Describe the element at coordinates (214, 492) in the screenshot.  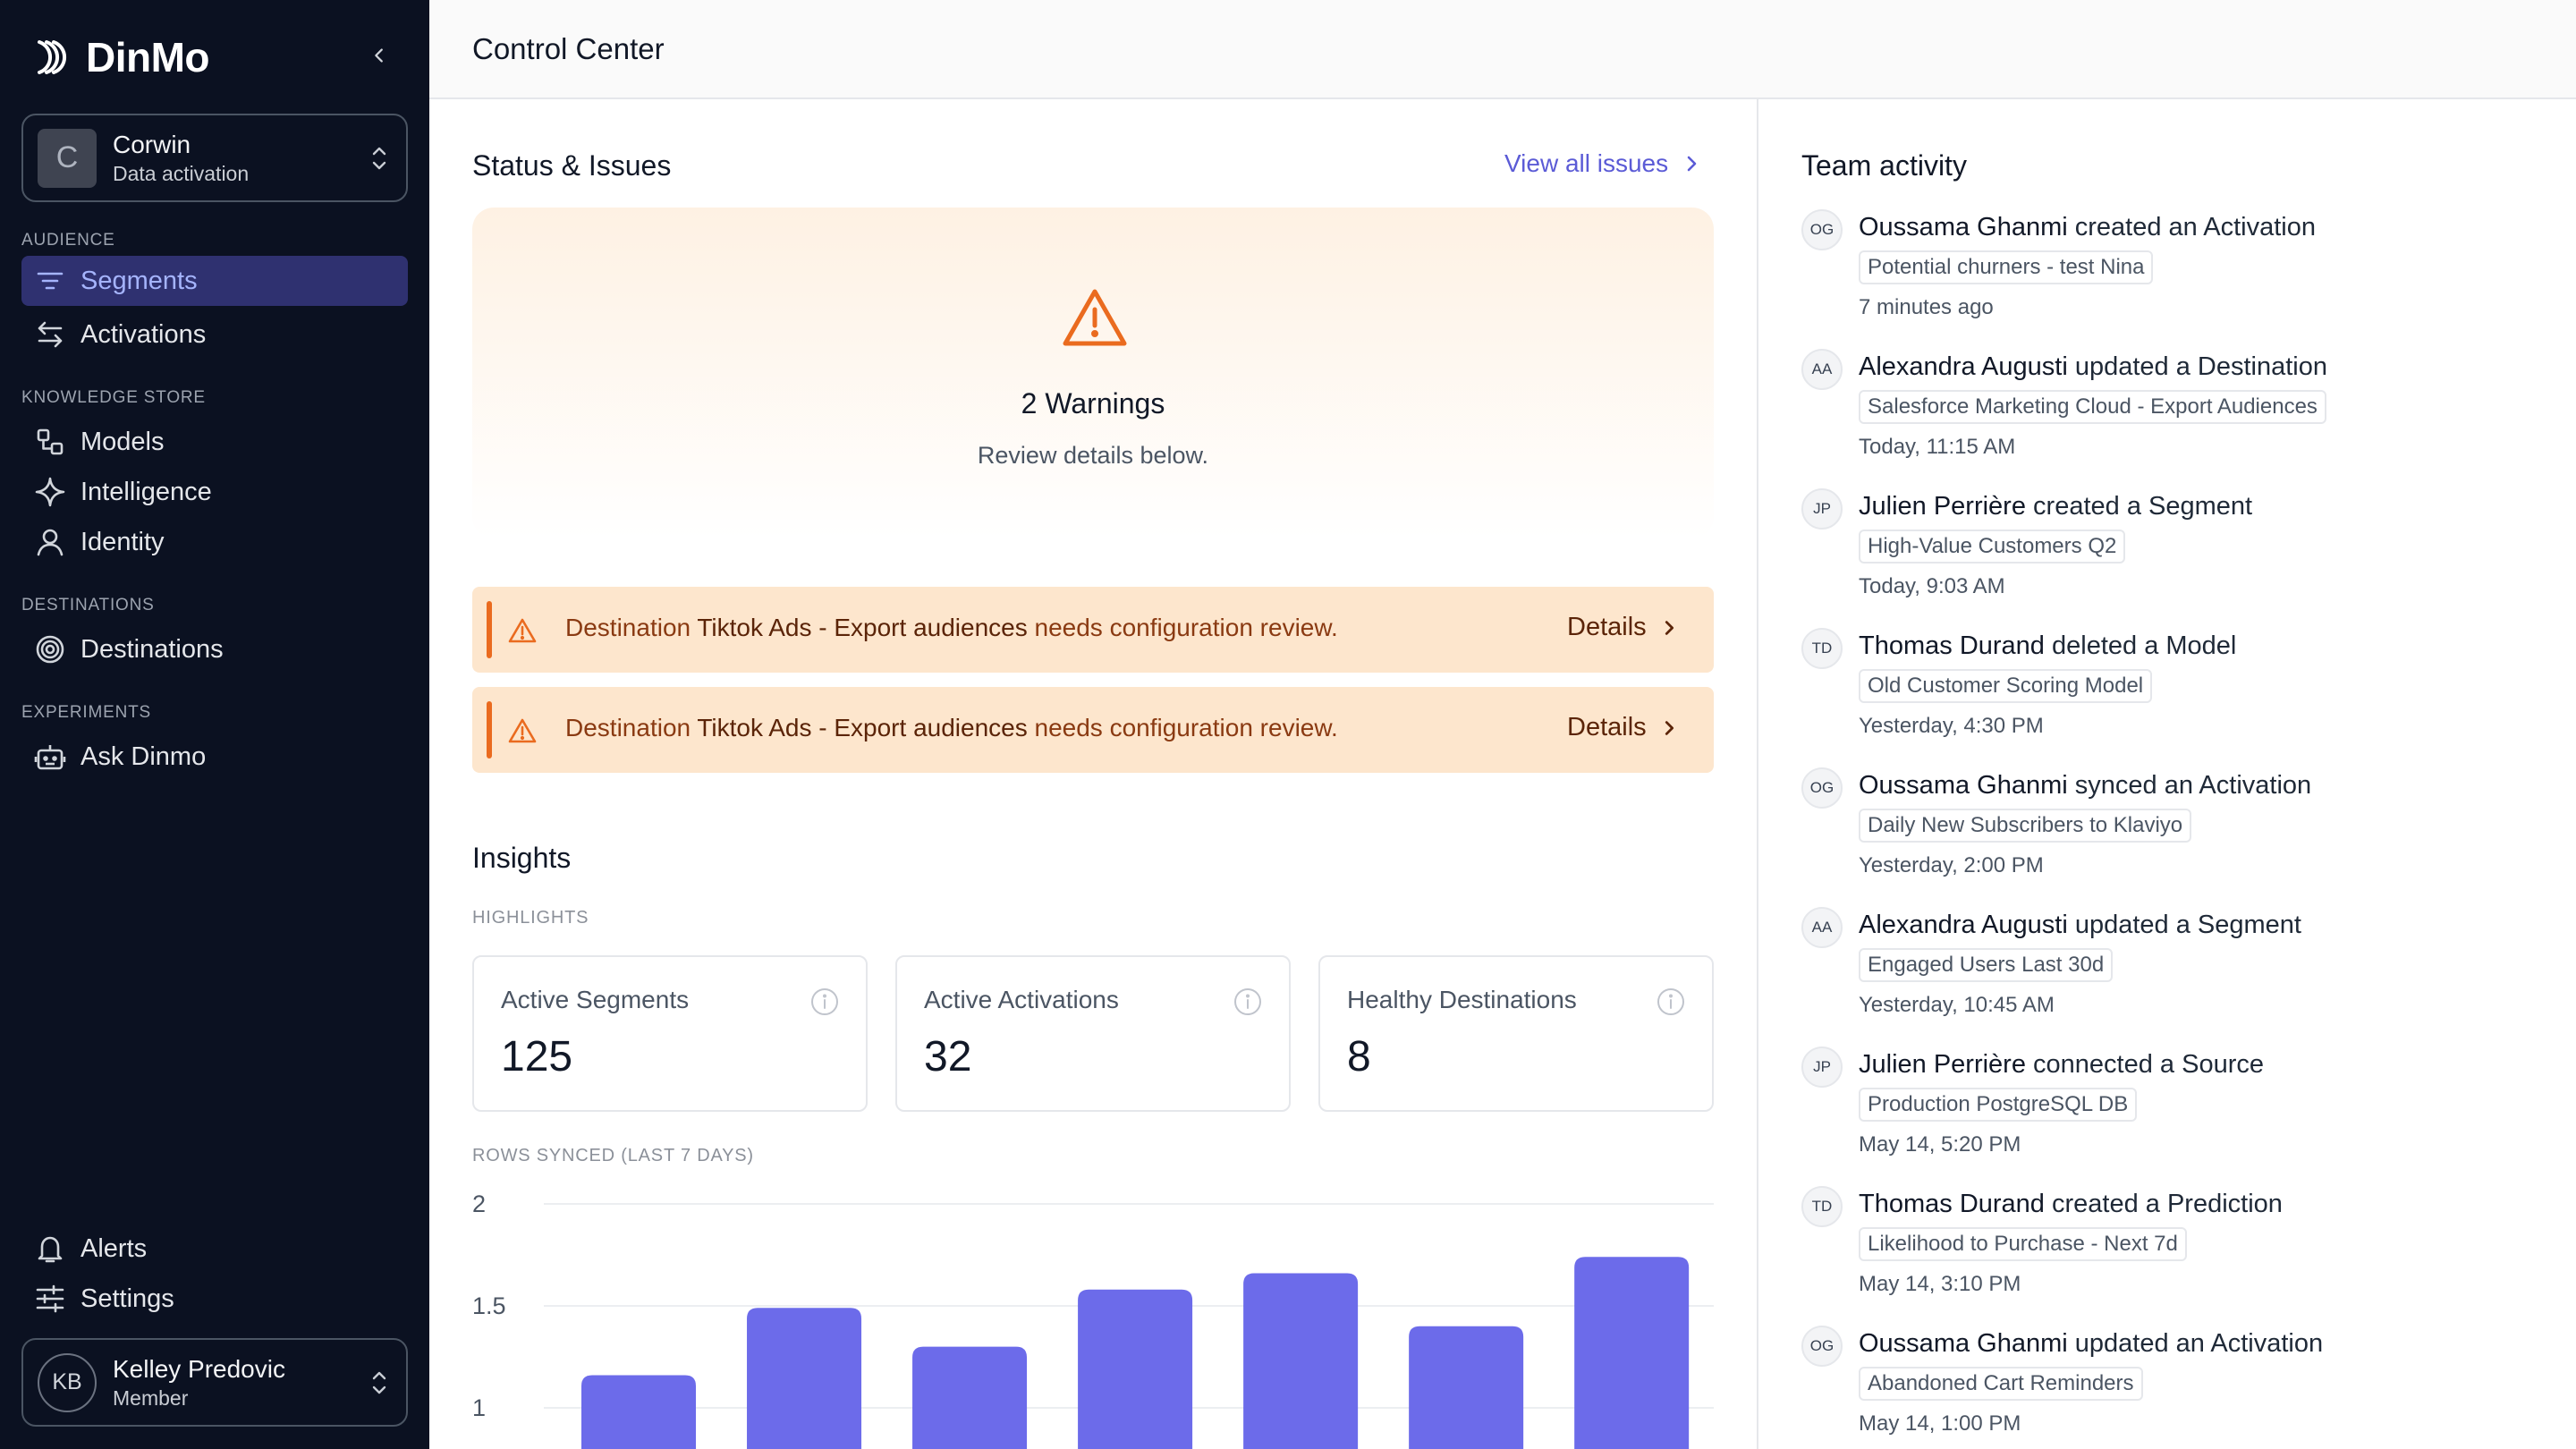
I see `sidebar-item-intelligence: Intelligence` at that location.